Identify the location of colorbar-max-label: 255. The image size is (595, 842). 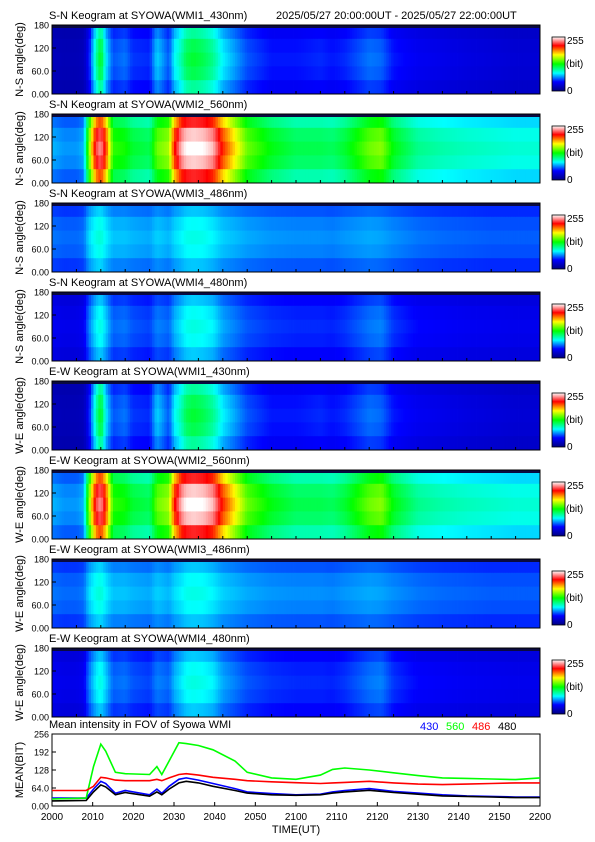
(575, 308).